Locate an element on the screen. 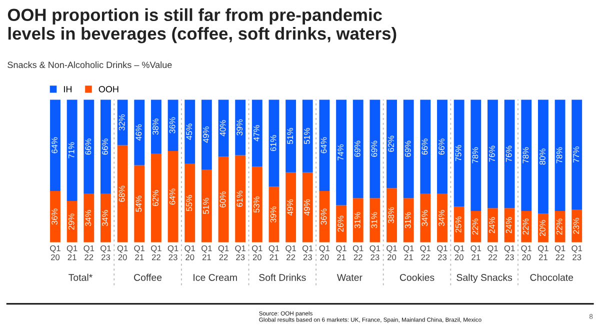  chart-title: OOH proportion is still far from pre-pandemic levels in beverages (coffee, soft drinks, waters) is located at coordinates (202, 26).